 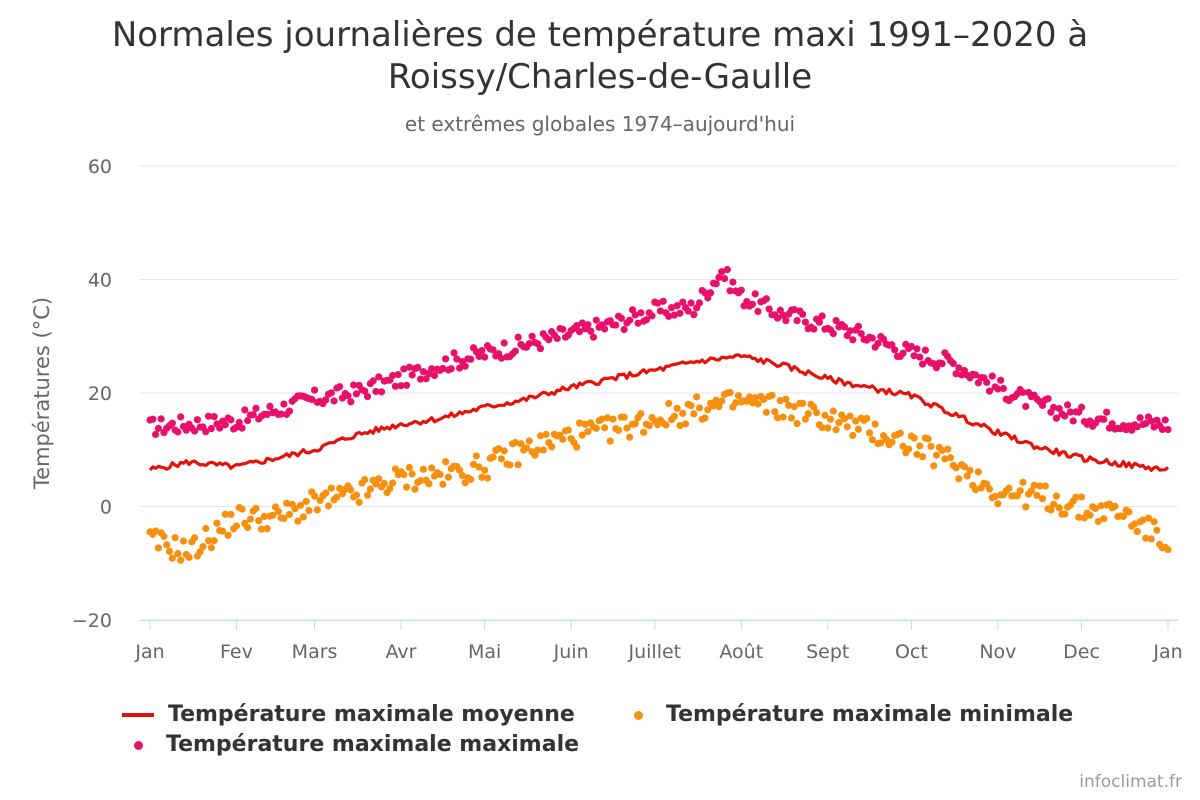 What do you see at coordinates (100, 281) in the screenshot?
I see `y-tick-label: 40` at bounding box center [100, 281].